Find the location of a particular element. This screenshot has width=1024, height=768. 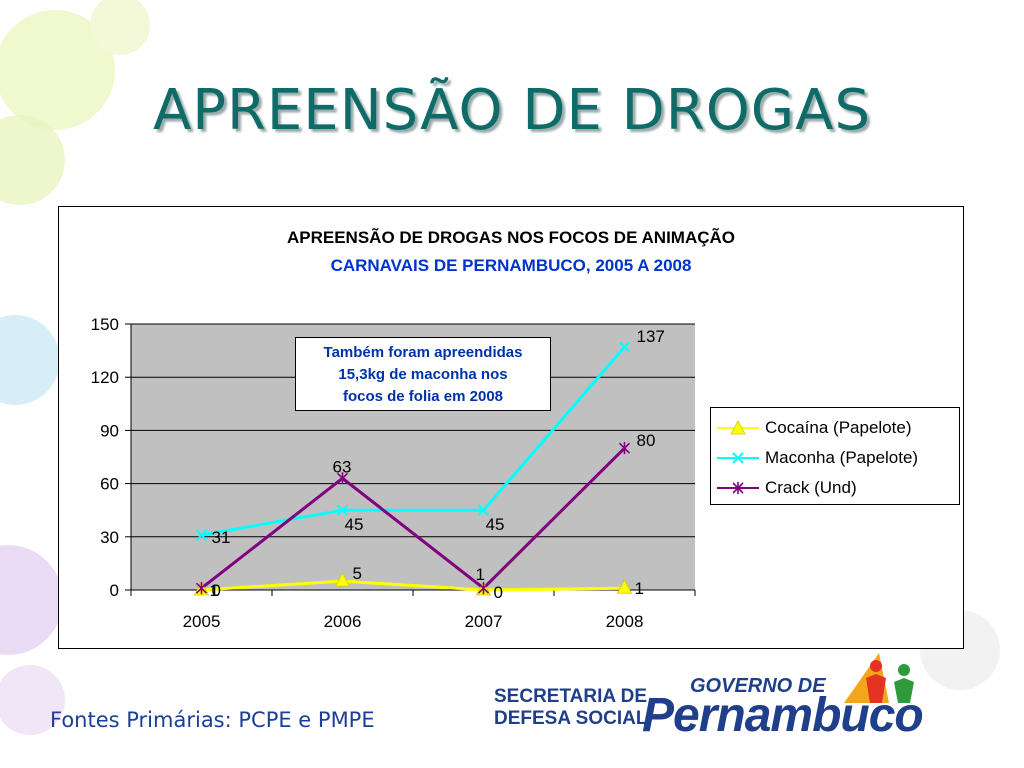

x-marker-icon is located at coordinates (738, 458).